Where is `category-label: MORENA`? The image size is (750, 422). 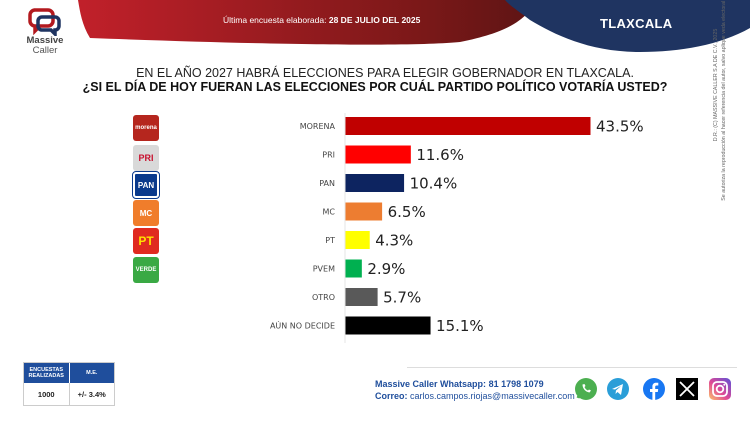
category-label: MORENA is located at coordinates (318, 126).